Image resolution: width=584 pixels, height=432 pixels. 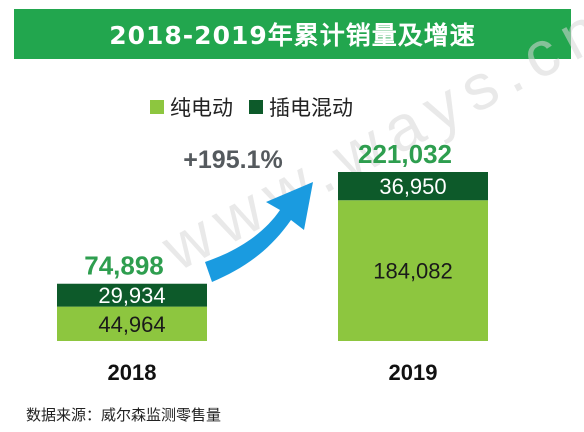 I want to click on growth-arrow, so click(x=259, y=232).